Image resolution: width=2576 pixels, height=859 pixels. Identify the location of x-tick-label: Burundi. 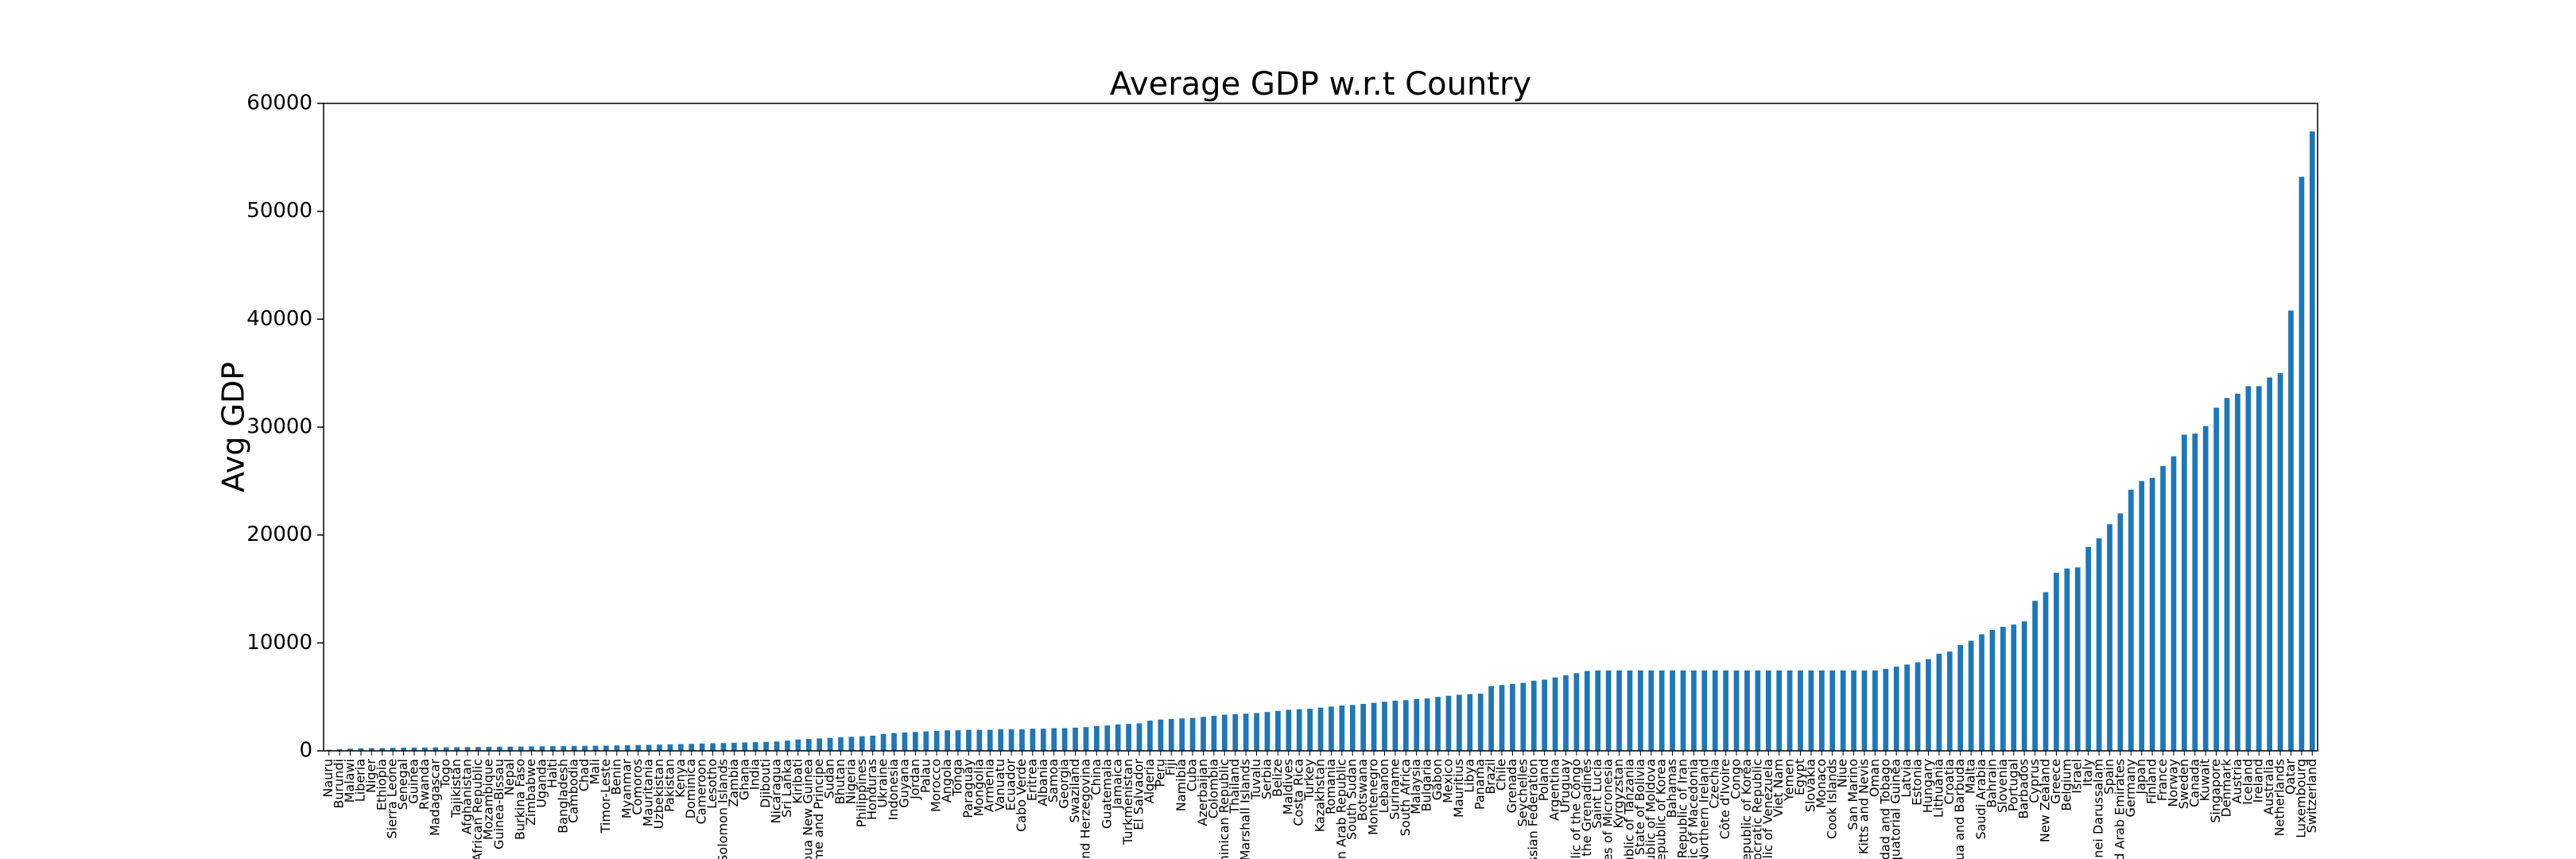
(340, 784).